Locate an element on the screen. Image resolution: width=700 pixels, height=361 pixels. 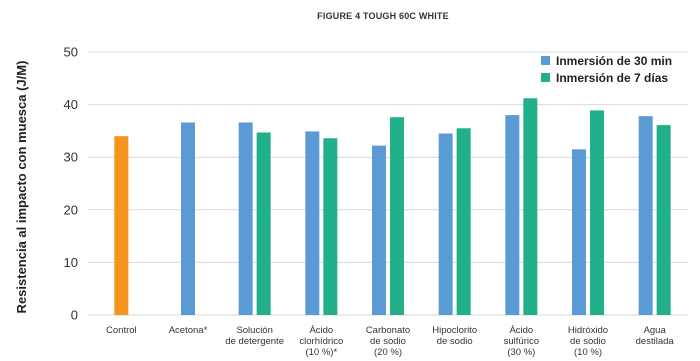
y-tick-label: 0 is located at coordinates (74, 315).